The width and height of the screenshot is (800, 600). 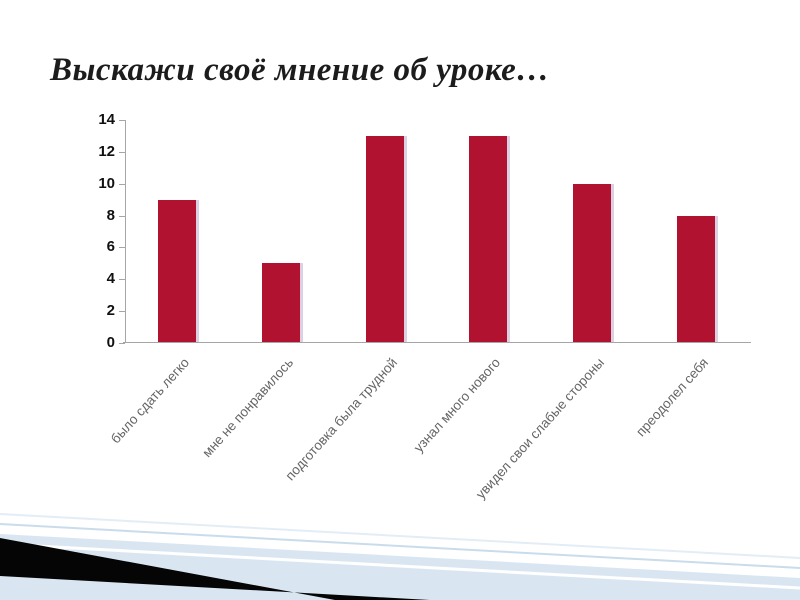 What do you see at coordinates (341, 419) in the screenshot?
I see `x-axis-label: подготовка была трудной` at bounding box center [341, 419].